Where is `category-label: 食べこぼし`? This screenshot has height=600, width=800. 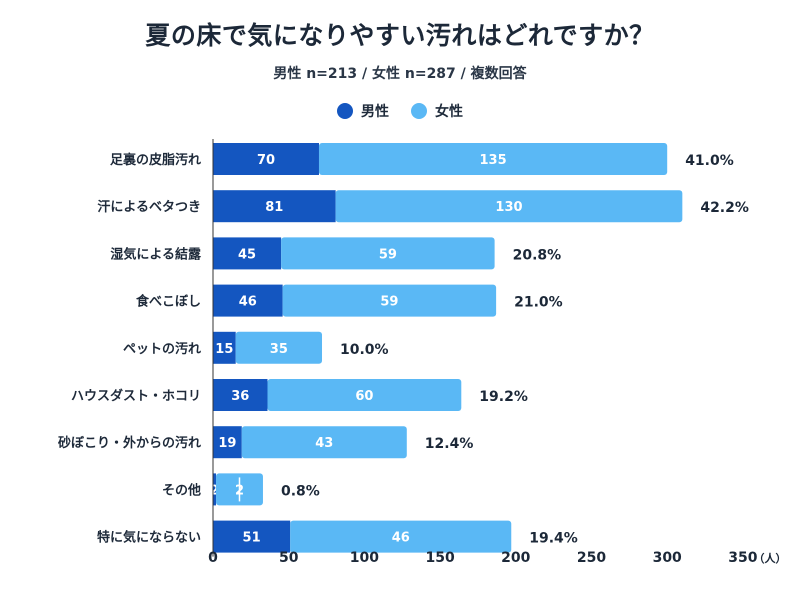 category-label: 食べこぼし is located at coordinates (168, 302).